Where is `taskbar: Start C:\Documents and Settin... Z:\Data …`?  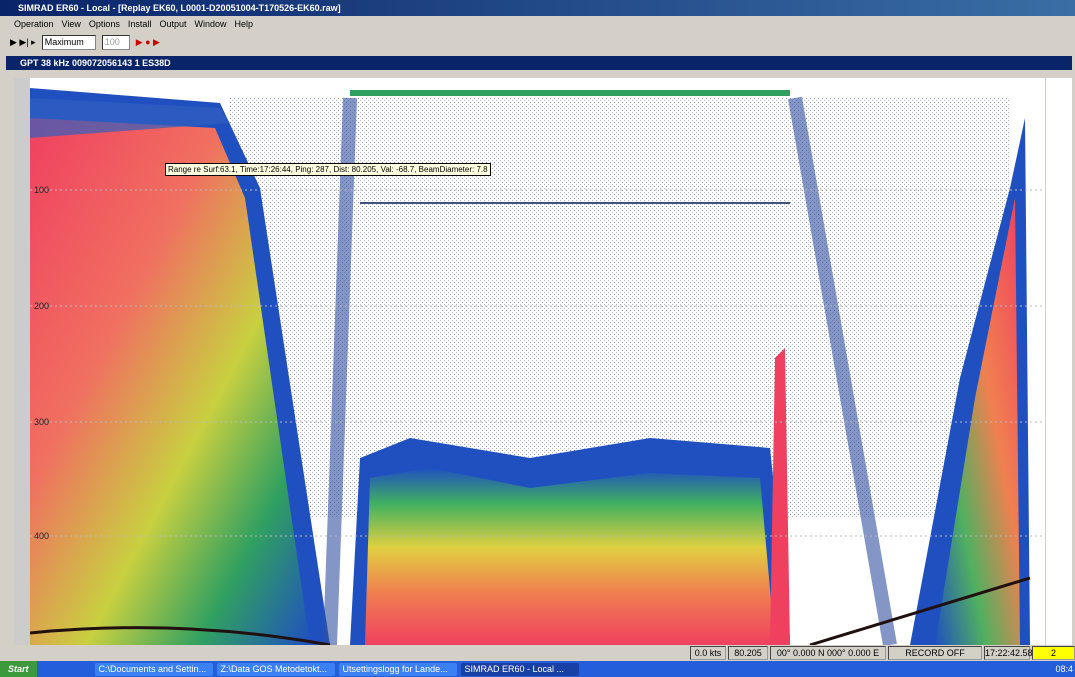 taskbar: Start C:\Documents and Settin... Z:\Data … is located at coordinates (537, 669).